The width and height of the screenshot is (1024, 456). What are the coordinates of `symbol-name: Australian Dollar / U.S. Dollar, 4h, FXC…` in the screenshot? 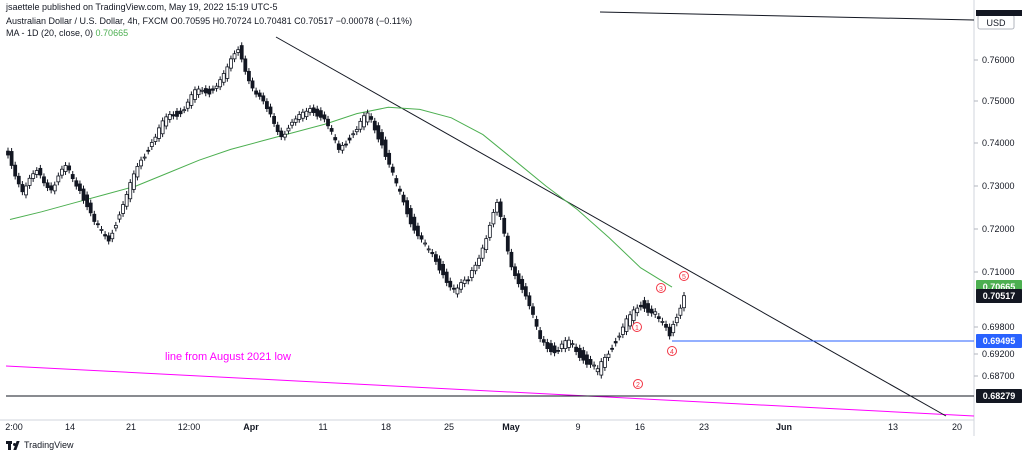 It's located at (87, 21).